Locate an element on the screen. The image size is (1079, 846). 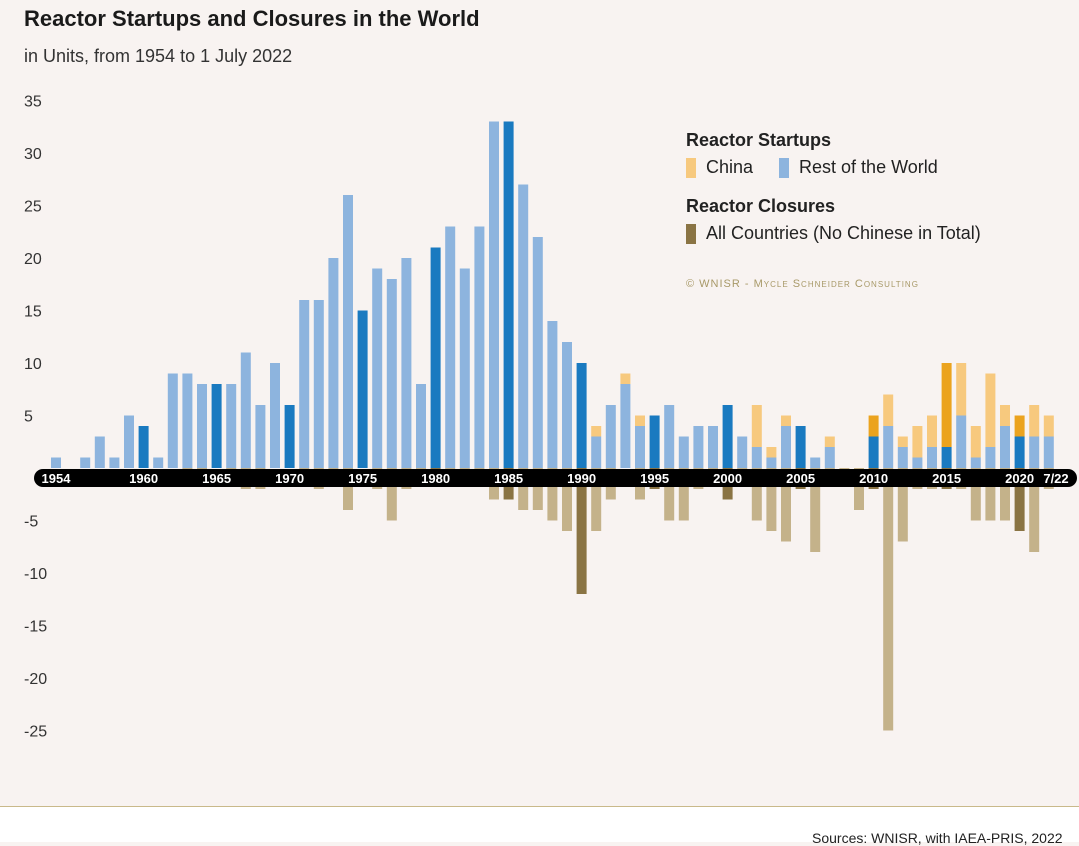
bar-rest-1998 is located at coordinates (698, 447).